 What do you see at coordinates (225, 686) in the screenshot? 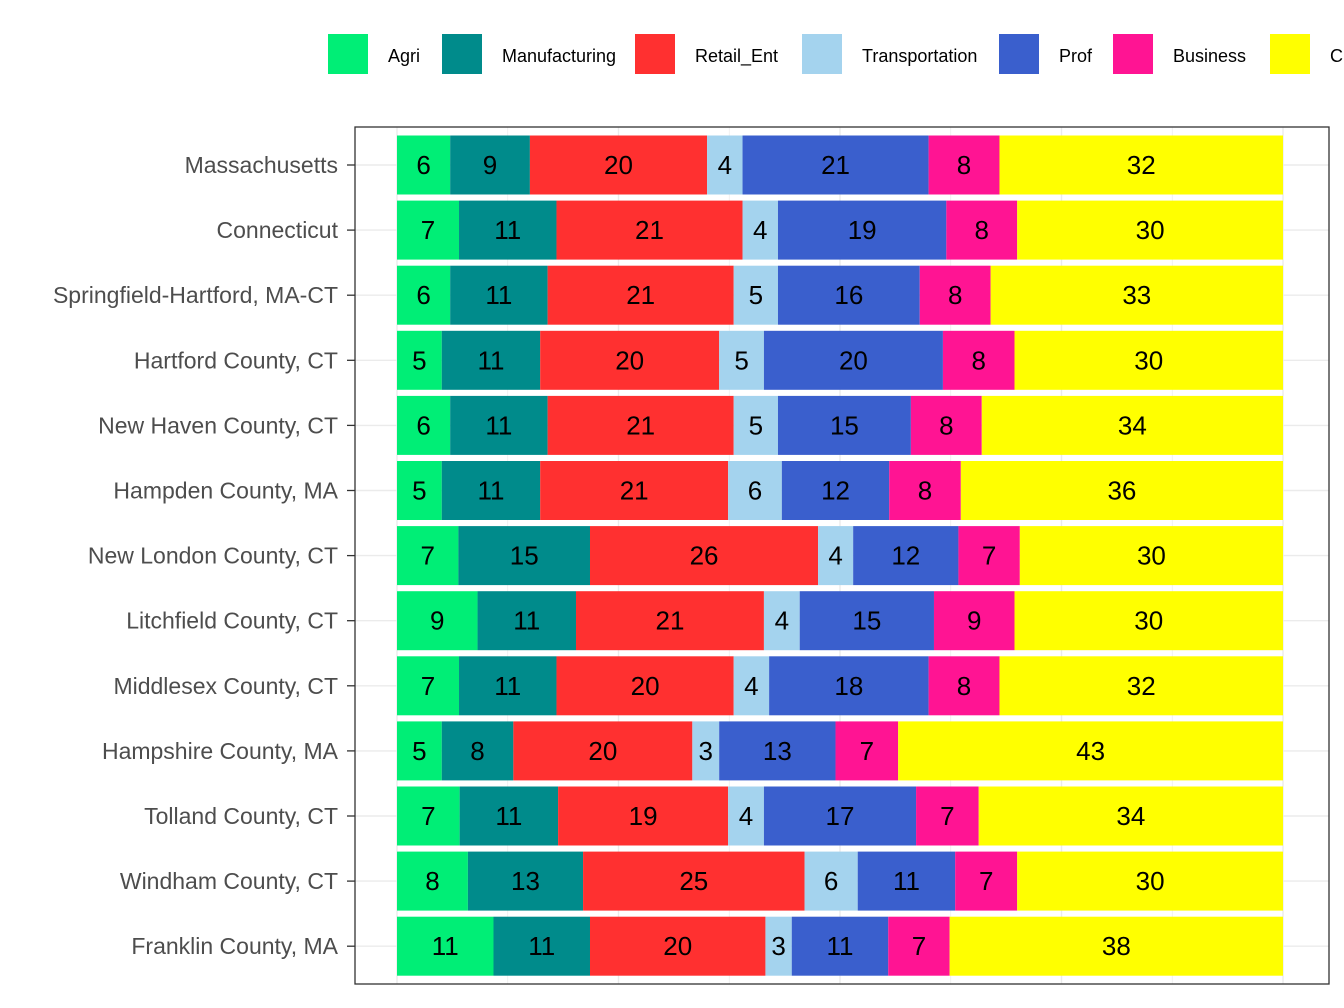
I see `y-axis-label: Middlesex County, CT` at bounding box center [225, 686].